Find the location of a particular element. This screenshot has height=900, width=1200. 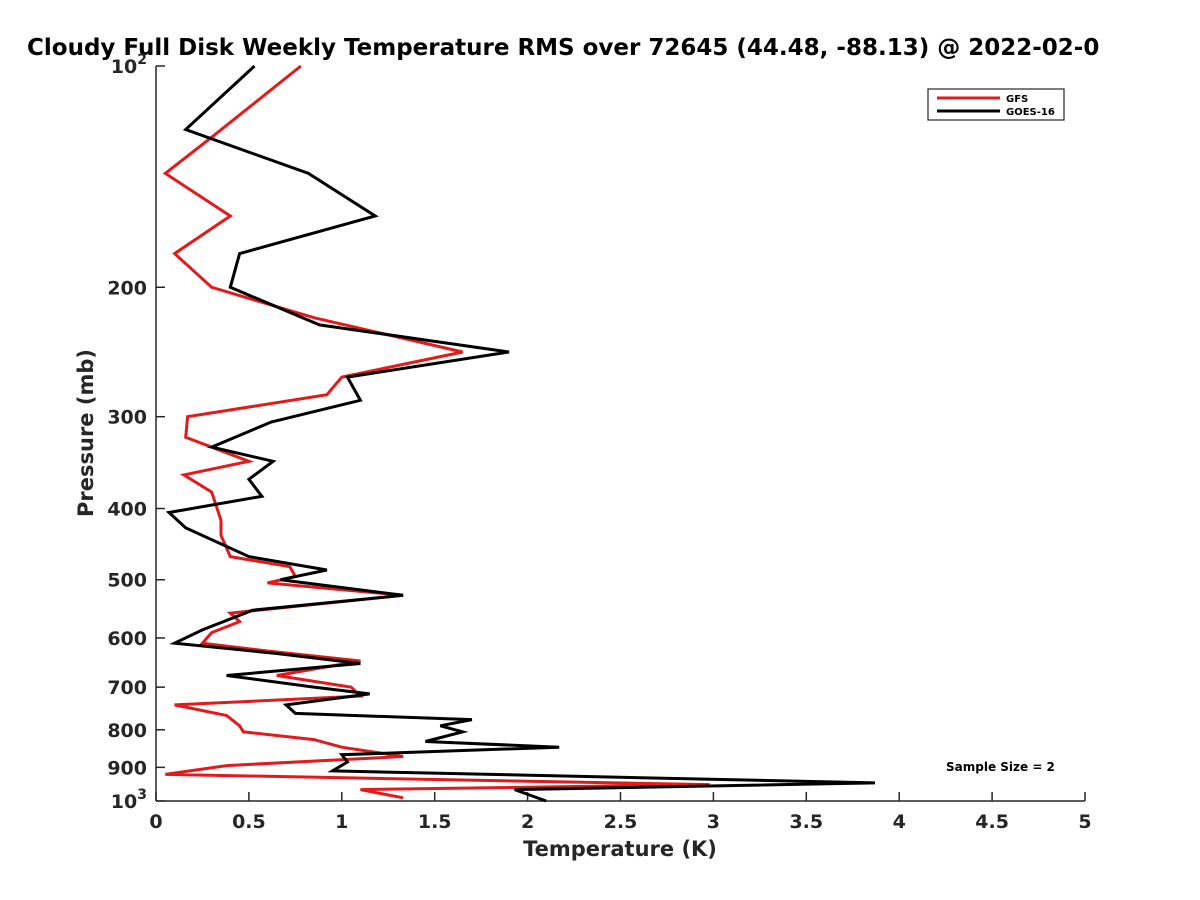

x-tick-label: 3 is located at coordinates (713, 822).